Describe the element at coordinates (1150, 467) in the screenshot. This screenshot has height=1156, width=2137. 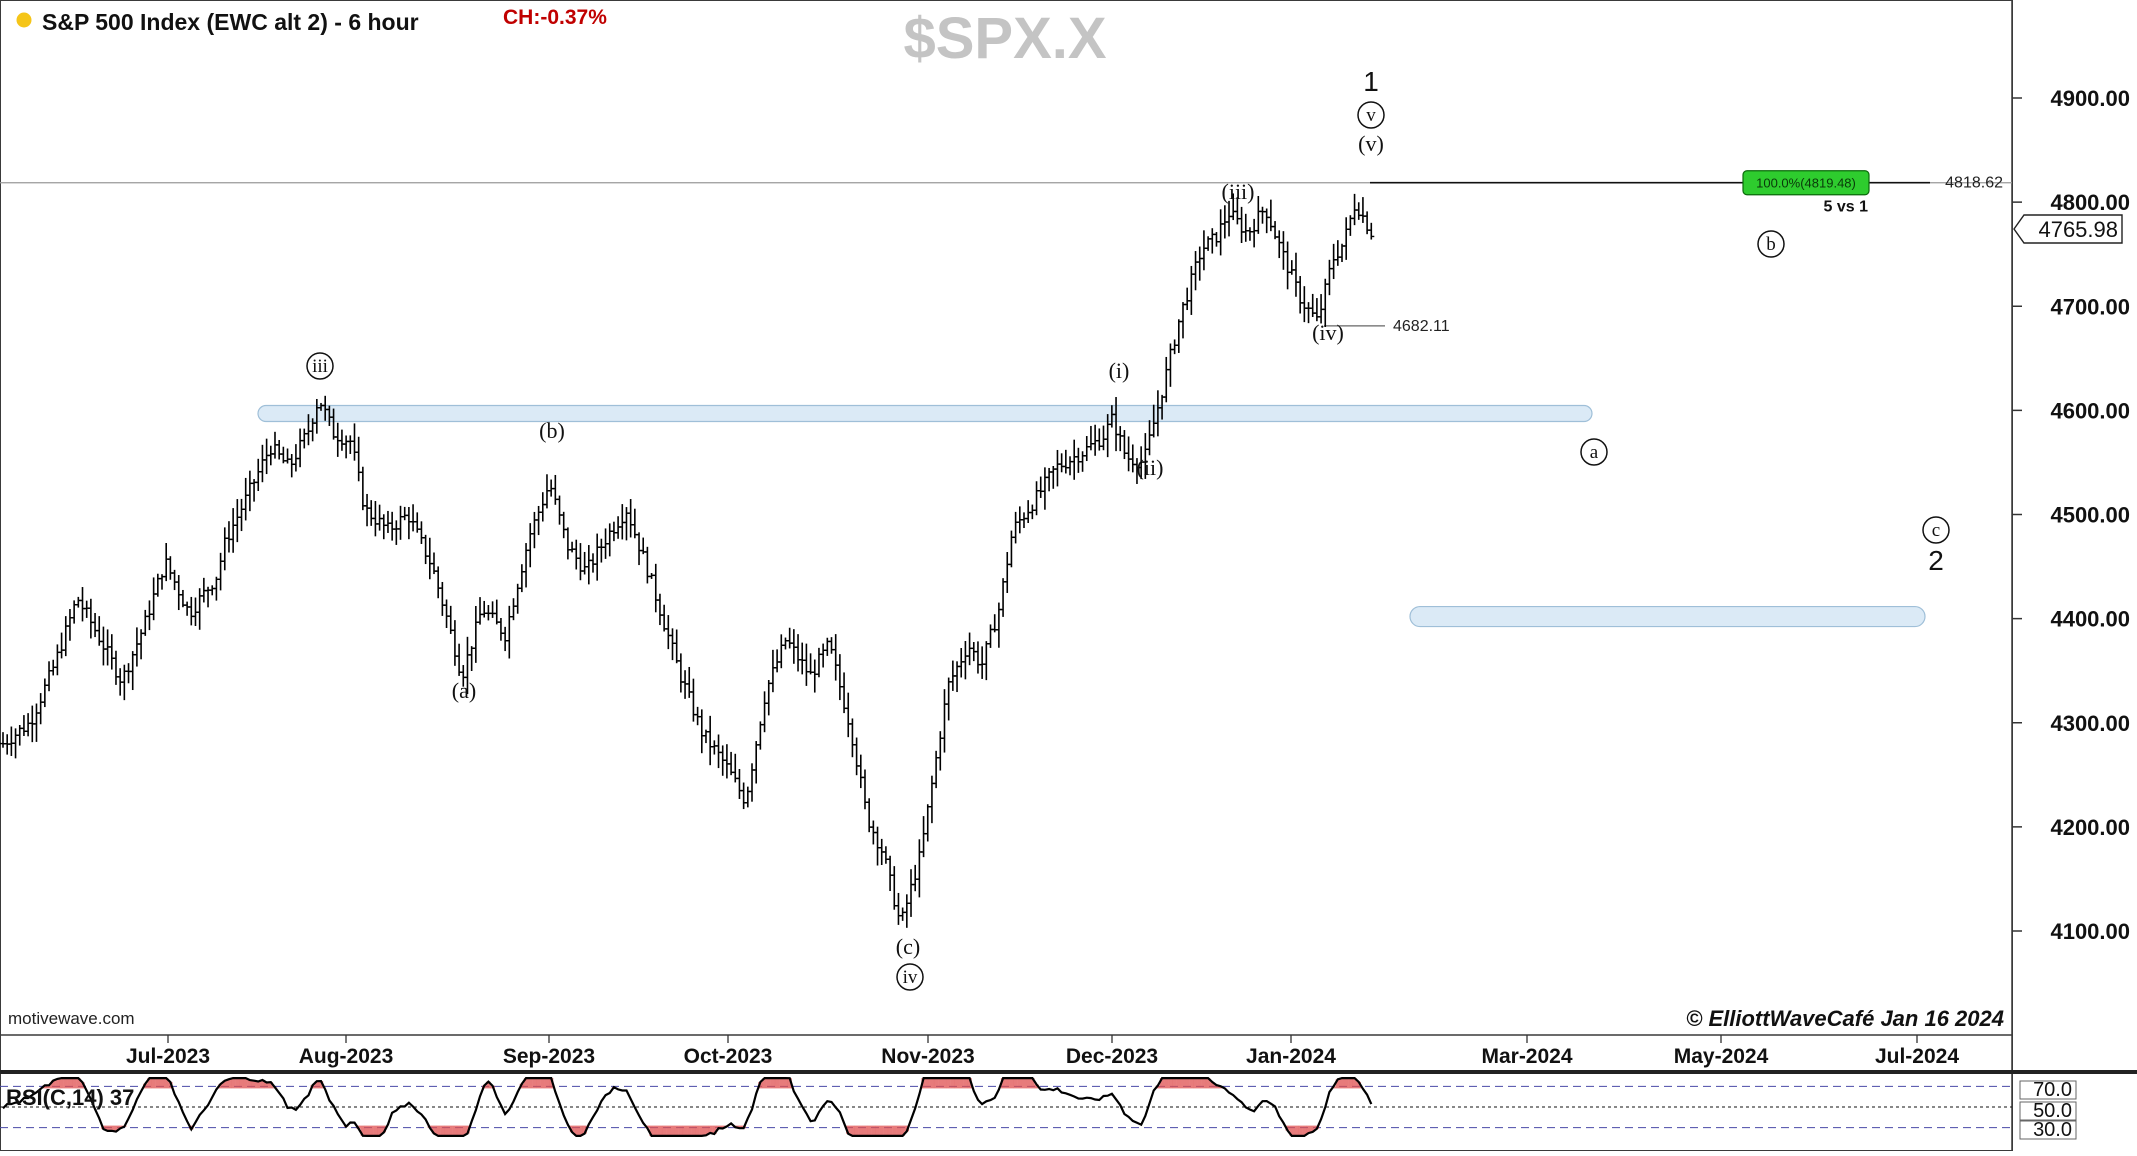
I see `wave-label: (ii)` at that location.